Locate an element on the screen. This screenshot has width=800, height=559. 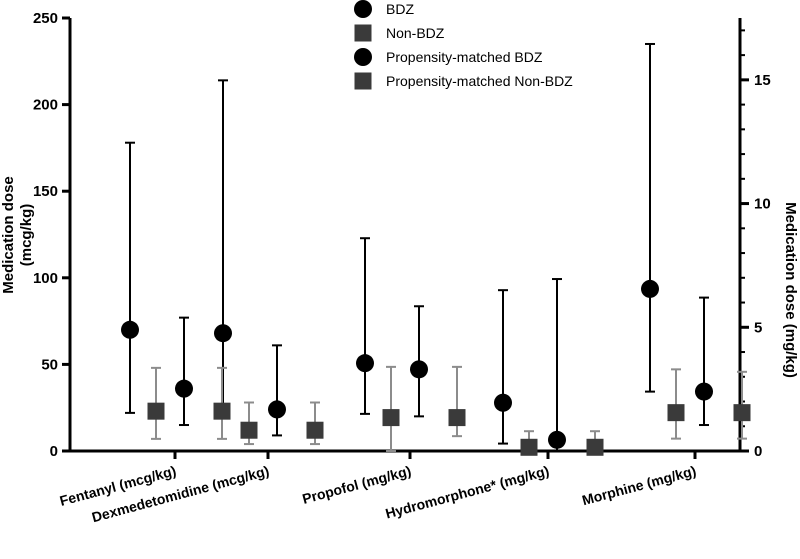
left-tick-label: 0 is located at coordinates (54, 451).